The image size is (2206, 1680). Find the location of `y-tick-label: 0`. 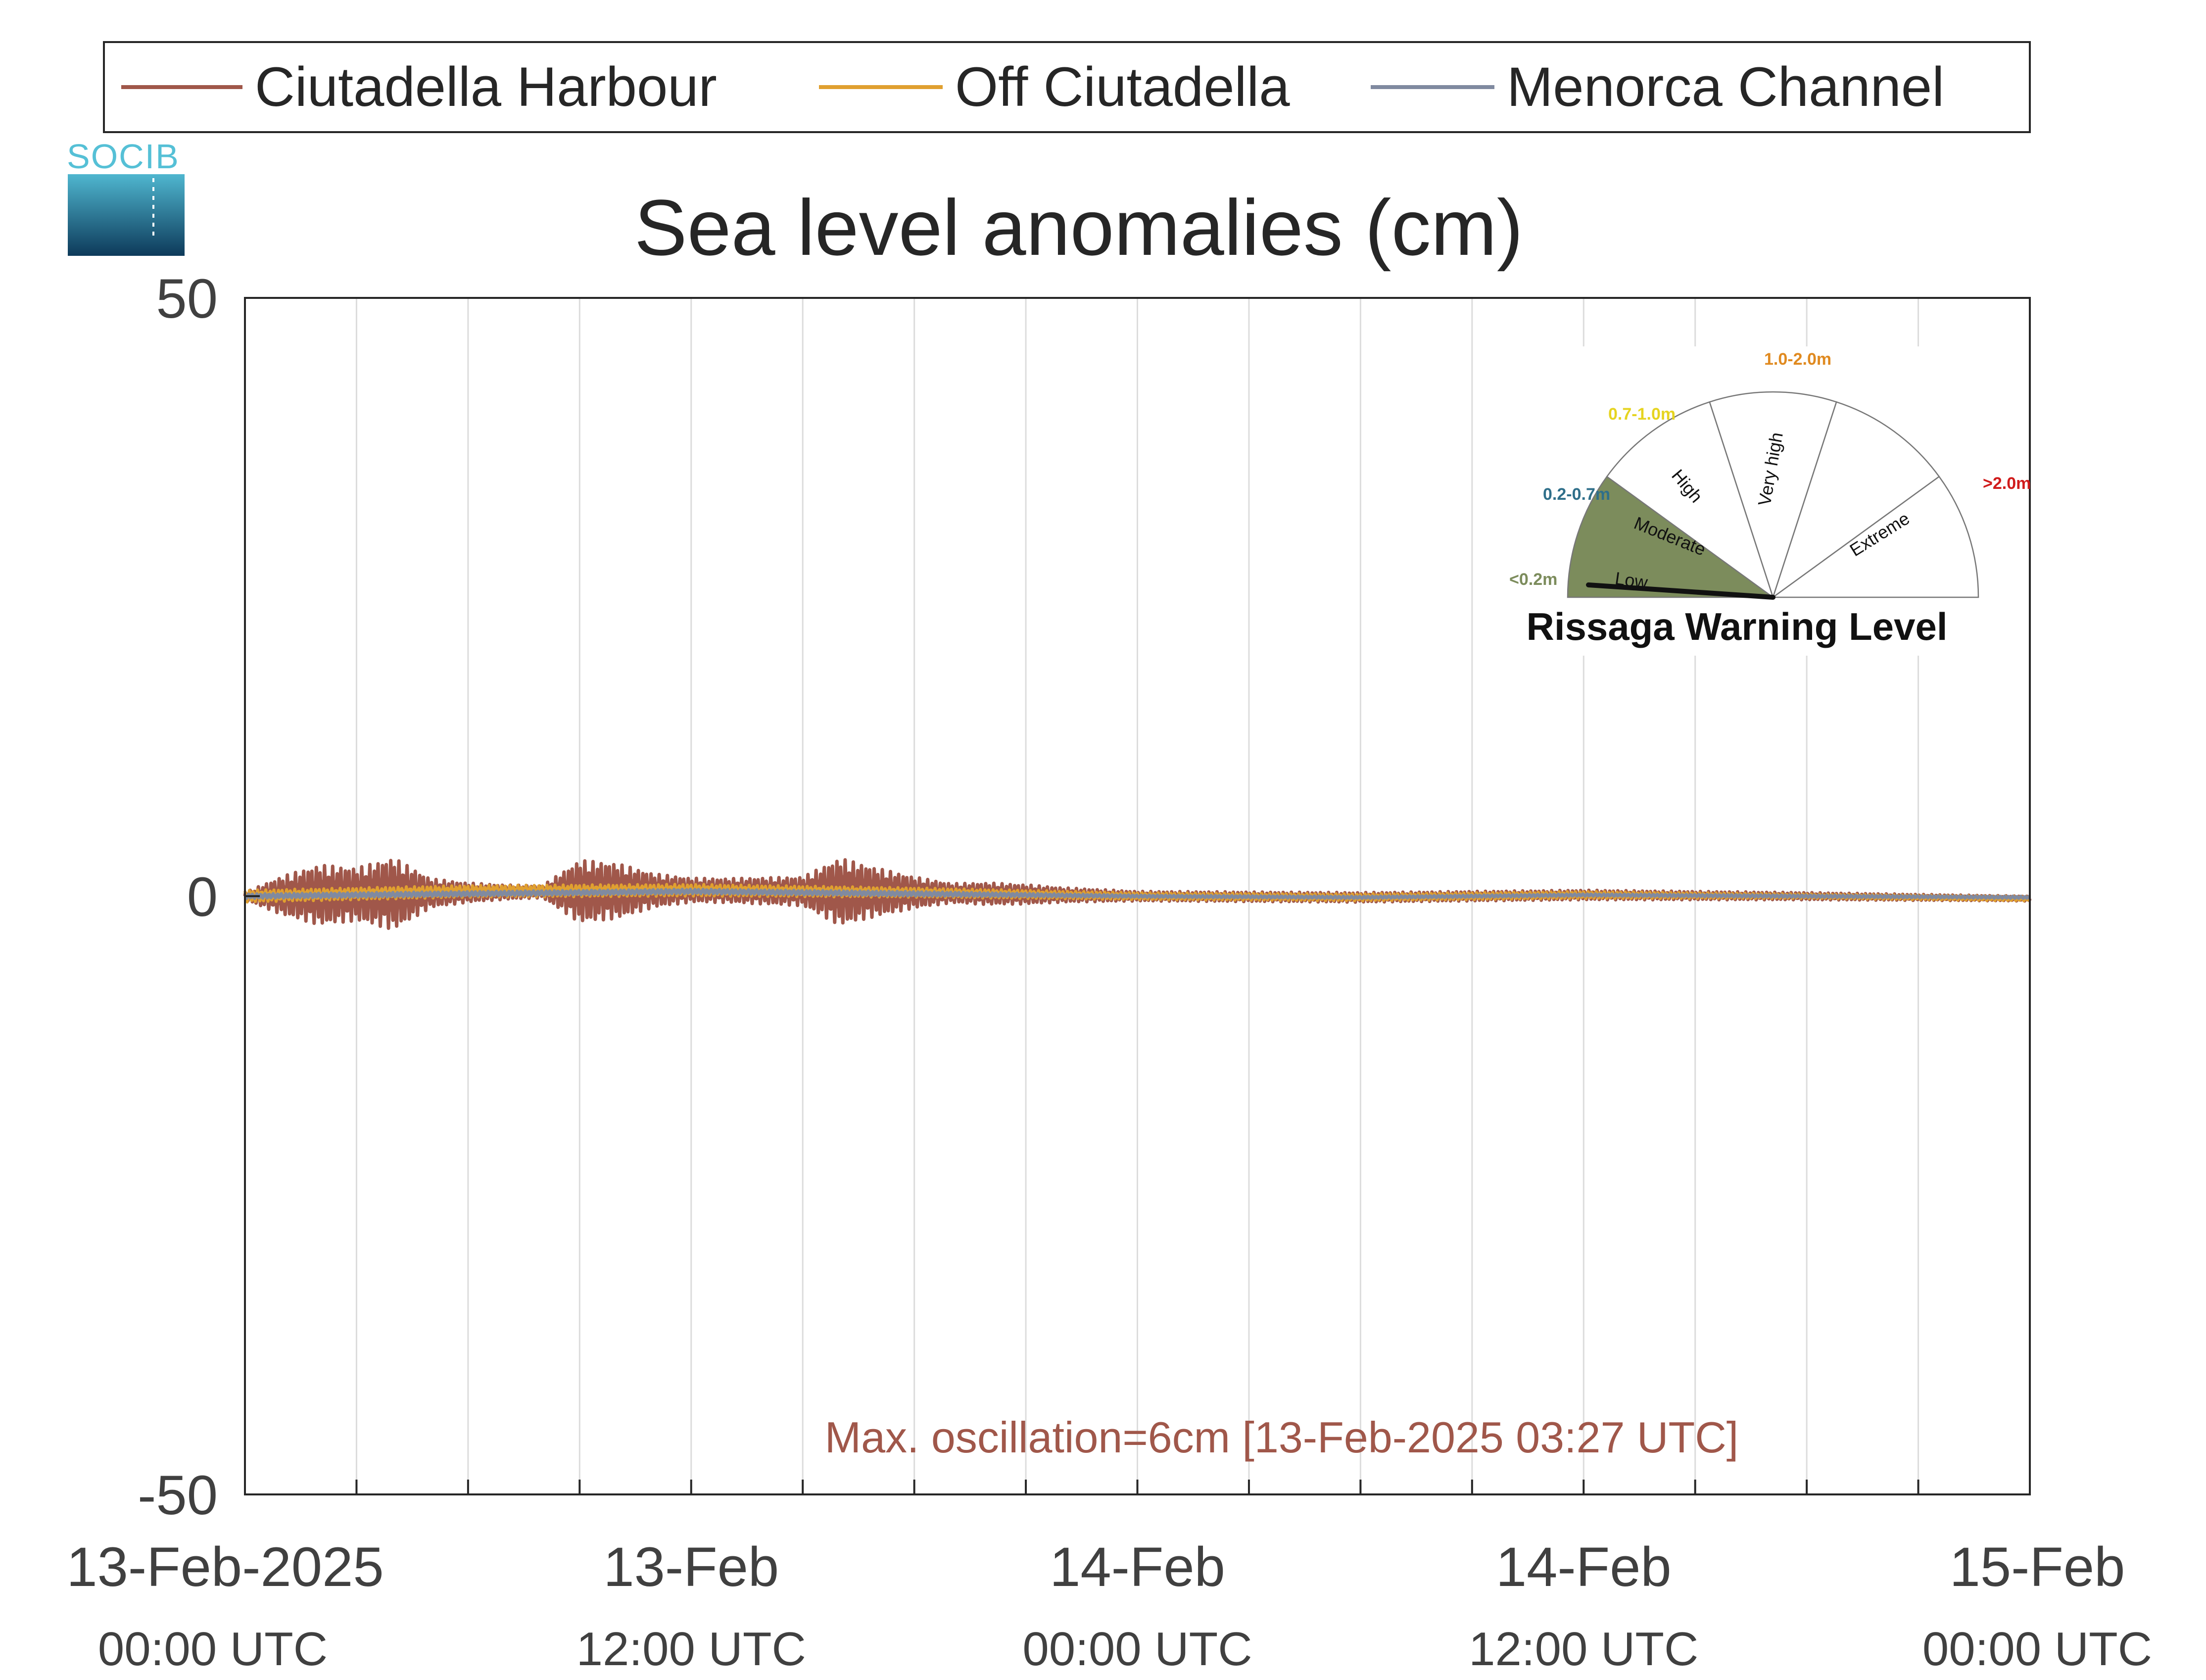

y-tick-label: 0 is located at coordinates (203, 897).